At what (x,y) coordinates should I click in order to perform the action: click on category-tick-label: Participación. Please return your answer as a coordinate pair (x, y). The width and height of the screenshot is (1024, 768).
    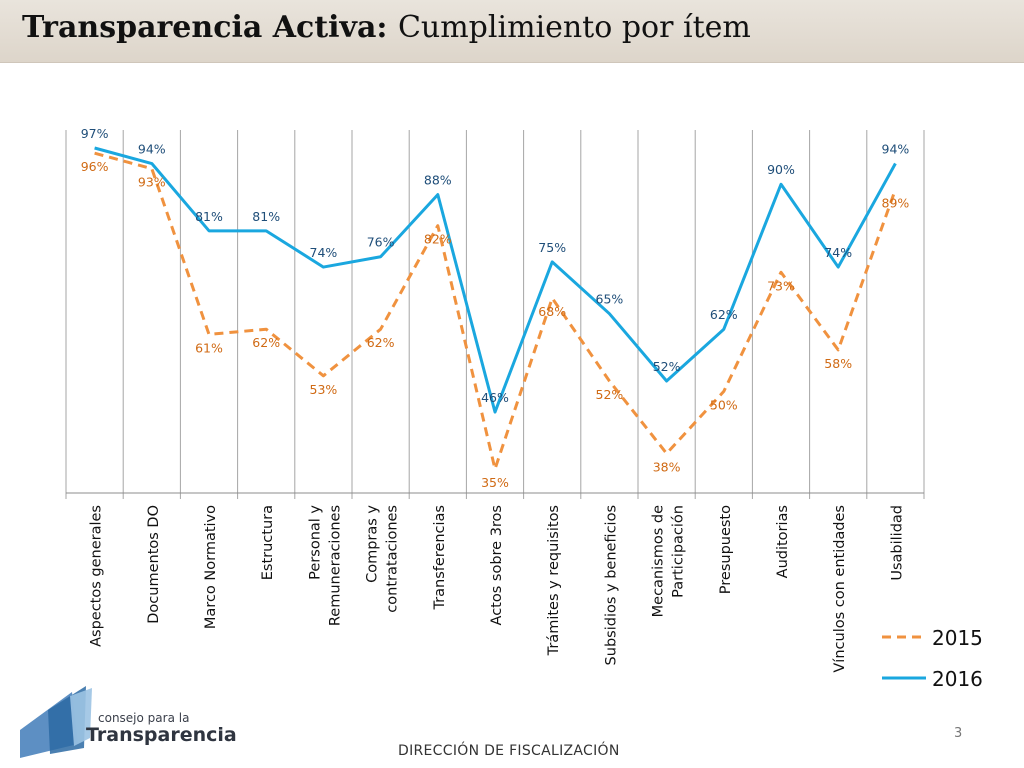
    Looking at the image, I should click on (679, 551).